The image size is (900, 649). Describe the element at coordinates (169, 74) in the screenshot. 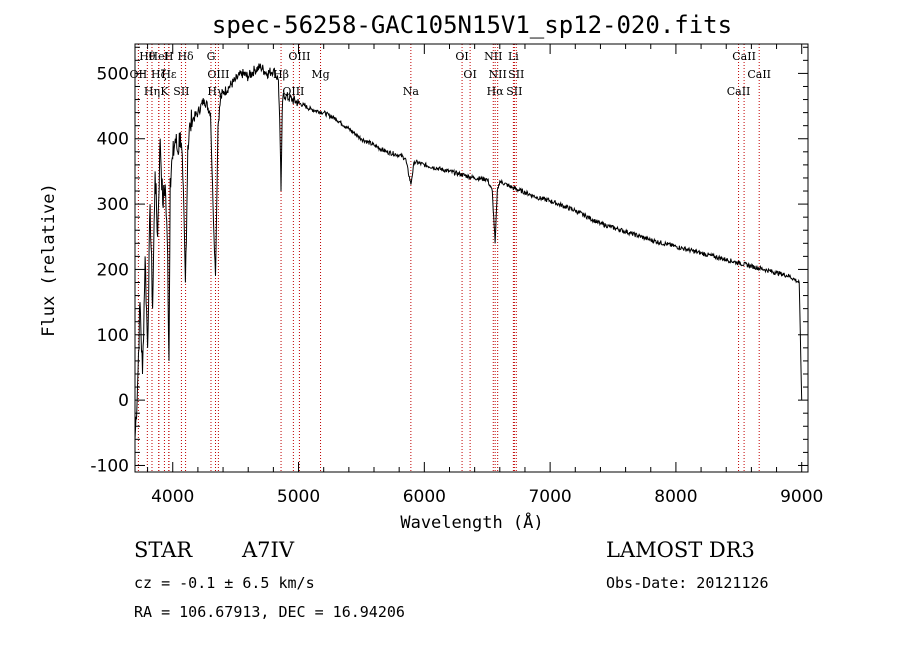

I see `feature-label: Hε` at that location.